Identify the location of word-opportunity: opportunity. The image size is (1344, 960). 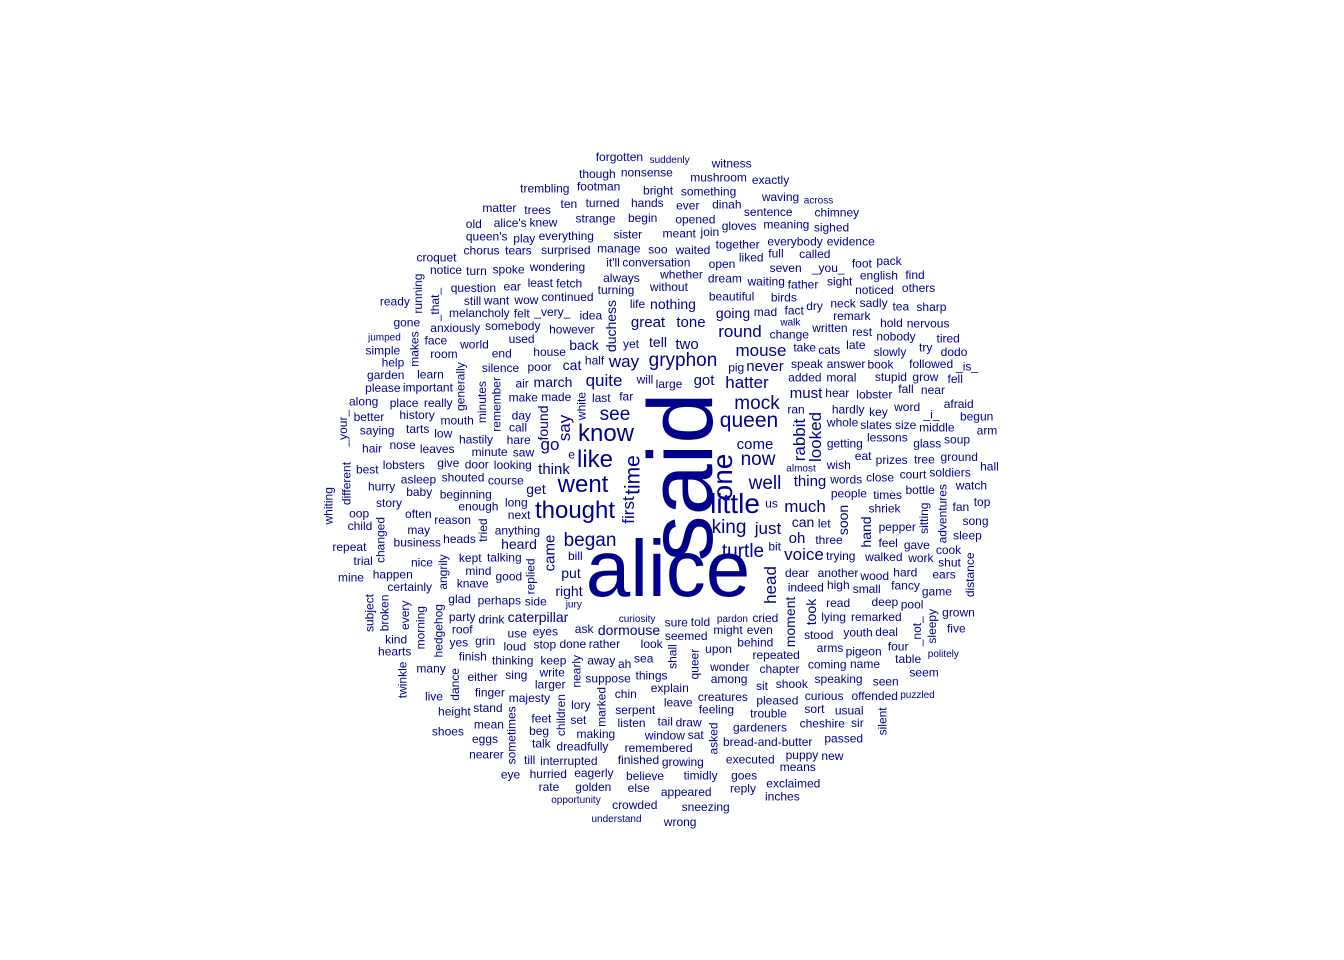
(575, 800).